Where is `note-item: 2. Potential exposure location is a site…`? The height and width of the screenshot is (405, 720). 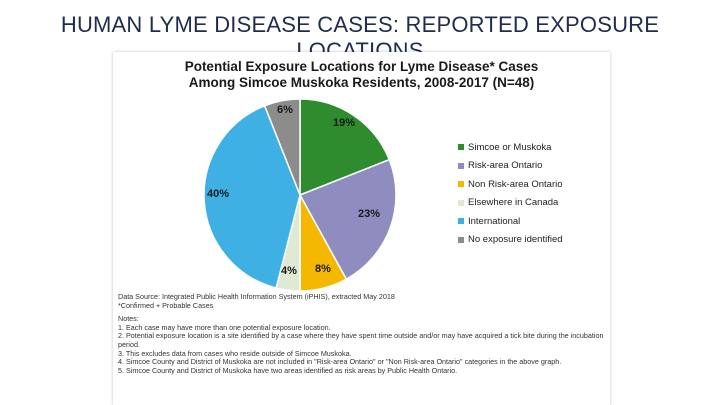 note-item: 2. Potential exposure location is a site… is located at coordinates (361, 340).